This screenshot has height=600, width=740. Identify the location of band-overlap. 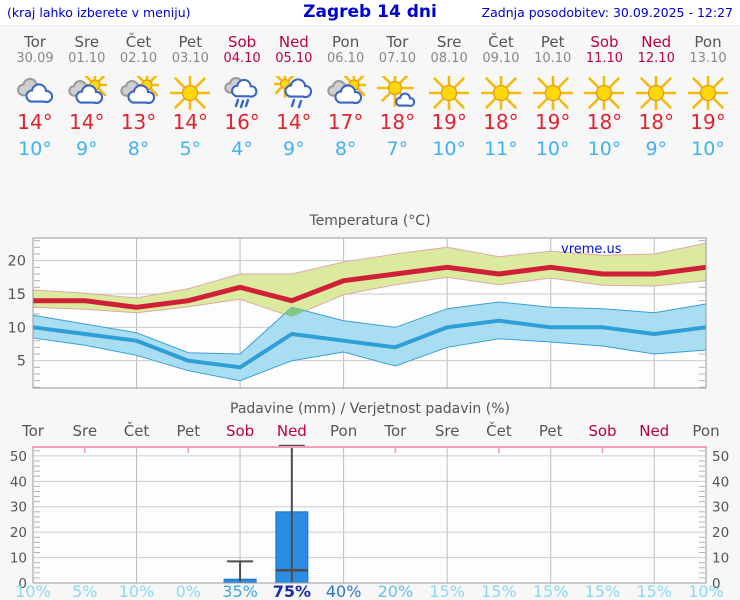
(295, 312).